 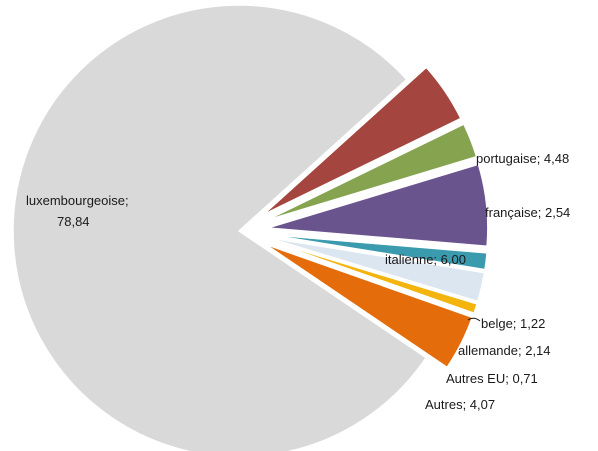 What do you see at coordinates (504, 350) in the screenshot?
I see `label-allemande: allemande; 2,14` at bounding box center [504, 350].